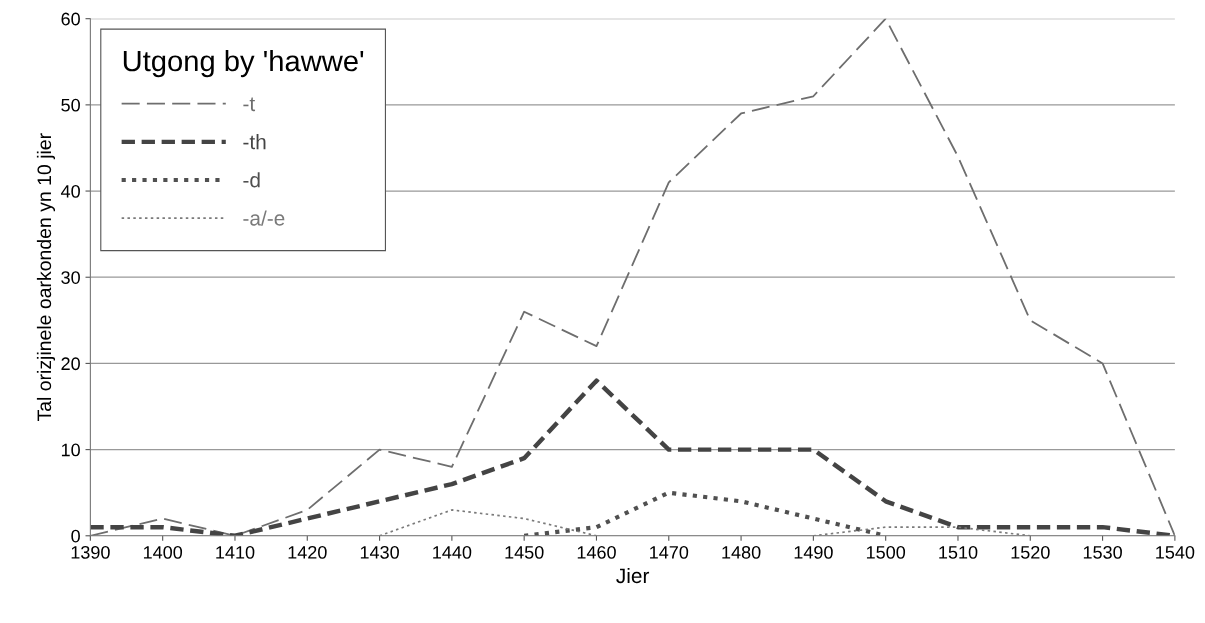 This screenshot has width=1205, height=623. Describe the element at coordinates (70, 19) in the screenshot. I see `y-tick-label: 60` at that location.